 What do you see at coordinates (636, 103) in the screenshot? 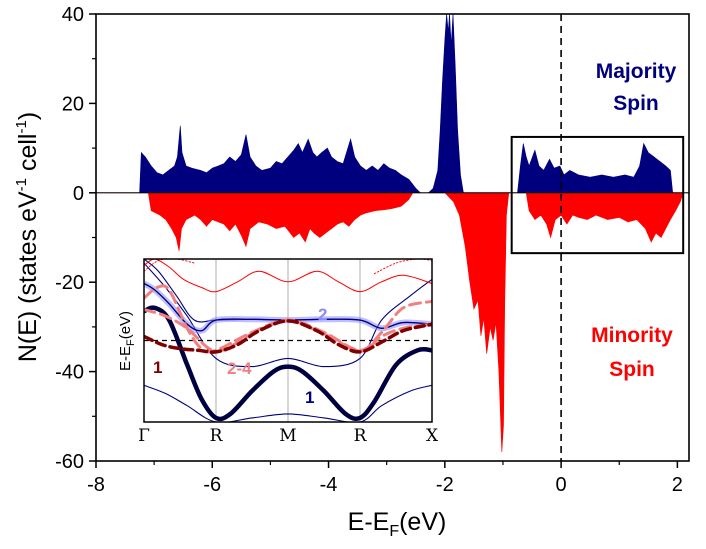
I see `majority-label-line2: Spin` at bounding box center [636, 103].